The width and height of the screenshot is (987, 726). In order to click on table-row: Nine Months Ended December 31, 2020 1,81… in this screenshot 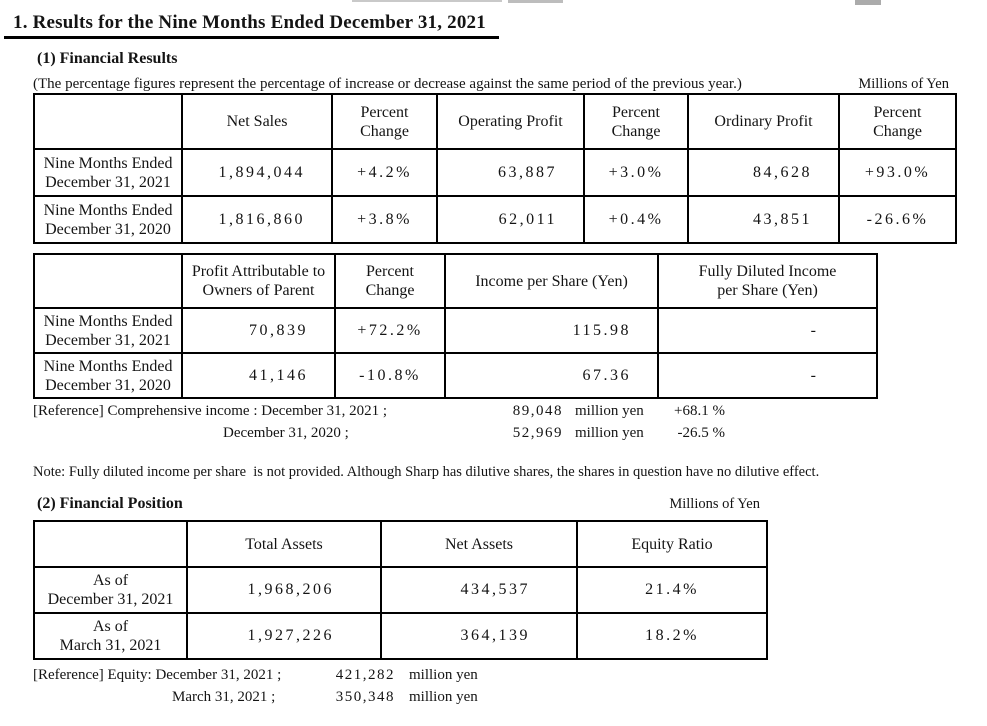, I will do `click(495, 219)`.